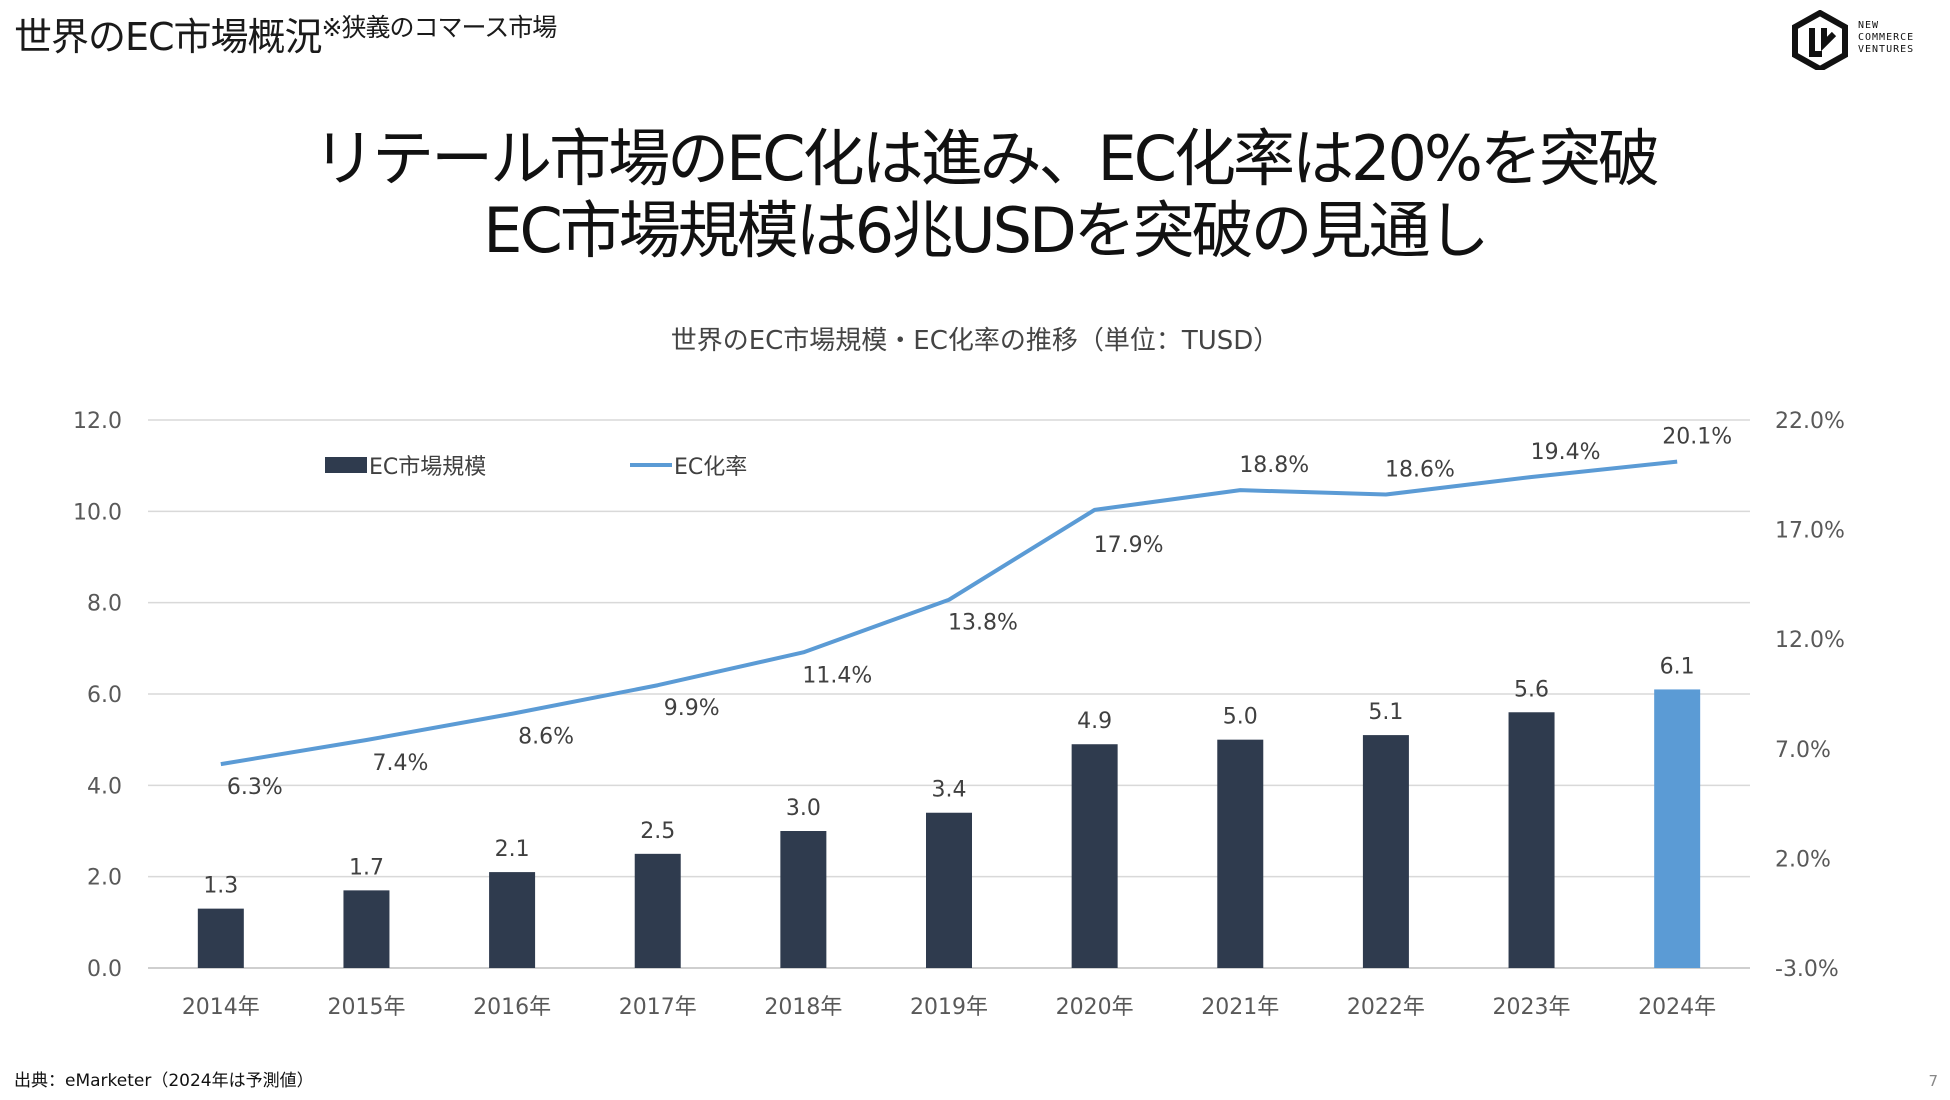 The height and width of the screenshot is (1100, 1950). Describe the element at coordinates (1869, 25) in the screenshot. I see `logo-line: NEW` at that location.